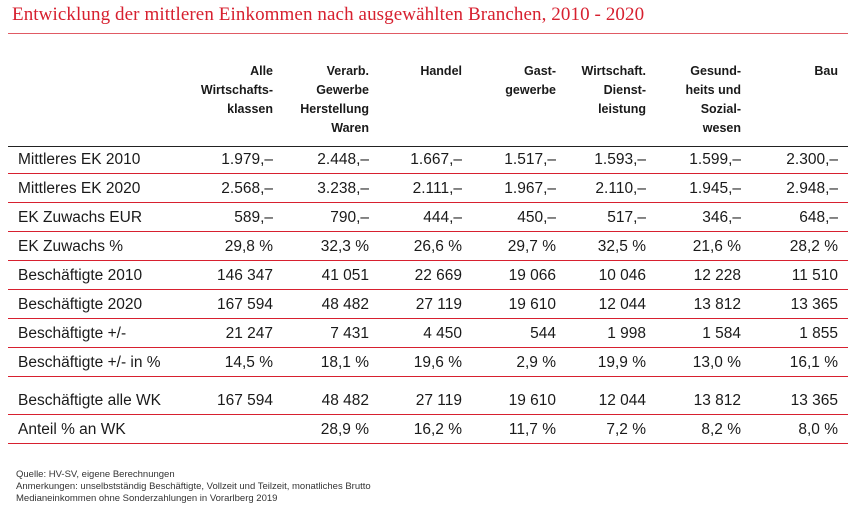 Image resolution: width=858 pixels, height=516 pixels. I want to click on column-header: Wirtschaft. Dienst-leistung, so click(614, 90).